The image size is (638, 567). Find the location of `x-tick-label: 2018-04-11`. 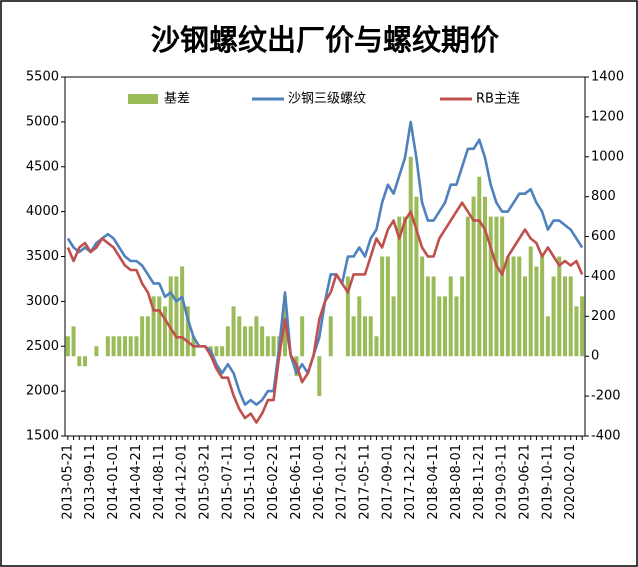

x-tick-label: 2018-04-11 is located at coordinates (433, 482).